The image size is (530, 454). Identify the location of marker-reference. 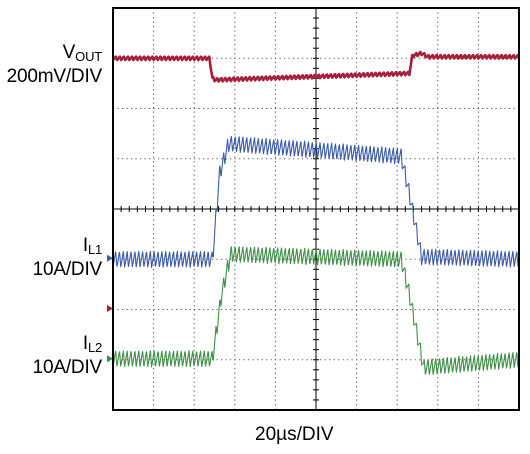
(110, 308).